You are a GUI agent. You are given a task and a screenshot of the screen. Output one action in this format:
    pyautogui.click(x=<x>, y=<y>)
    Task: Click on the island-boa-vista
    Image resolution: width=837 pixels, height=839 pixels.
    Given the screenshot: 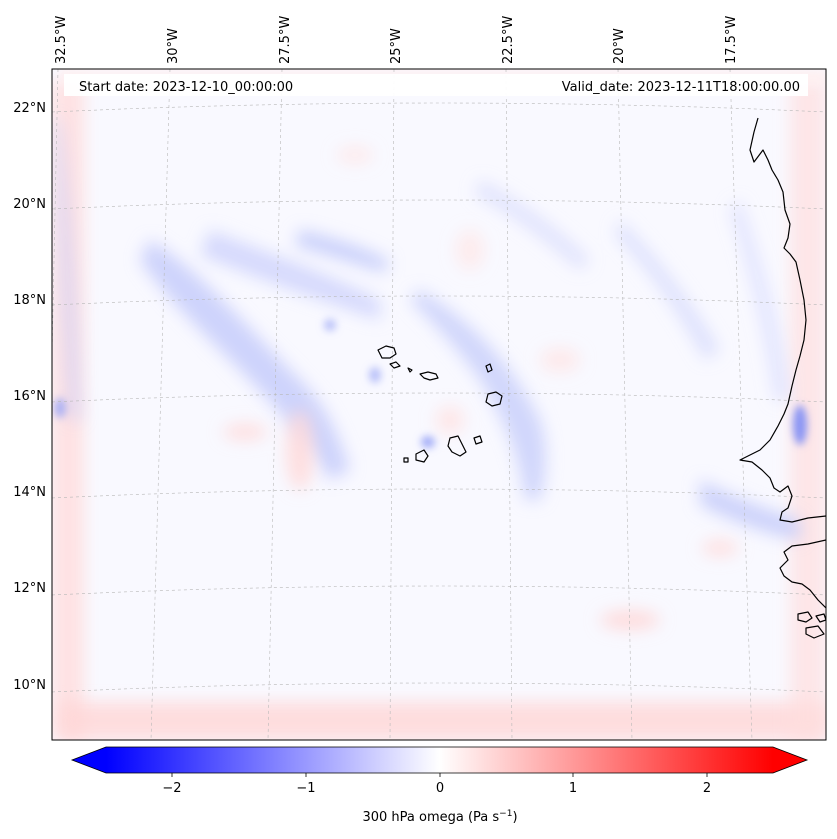 What is the action you would take?
    pyautogui.click(x=494, y=399)
    